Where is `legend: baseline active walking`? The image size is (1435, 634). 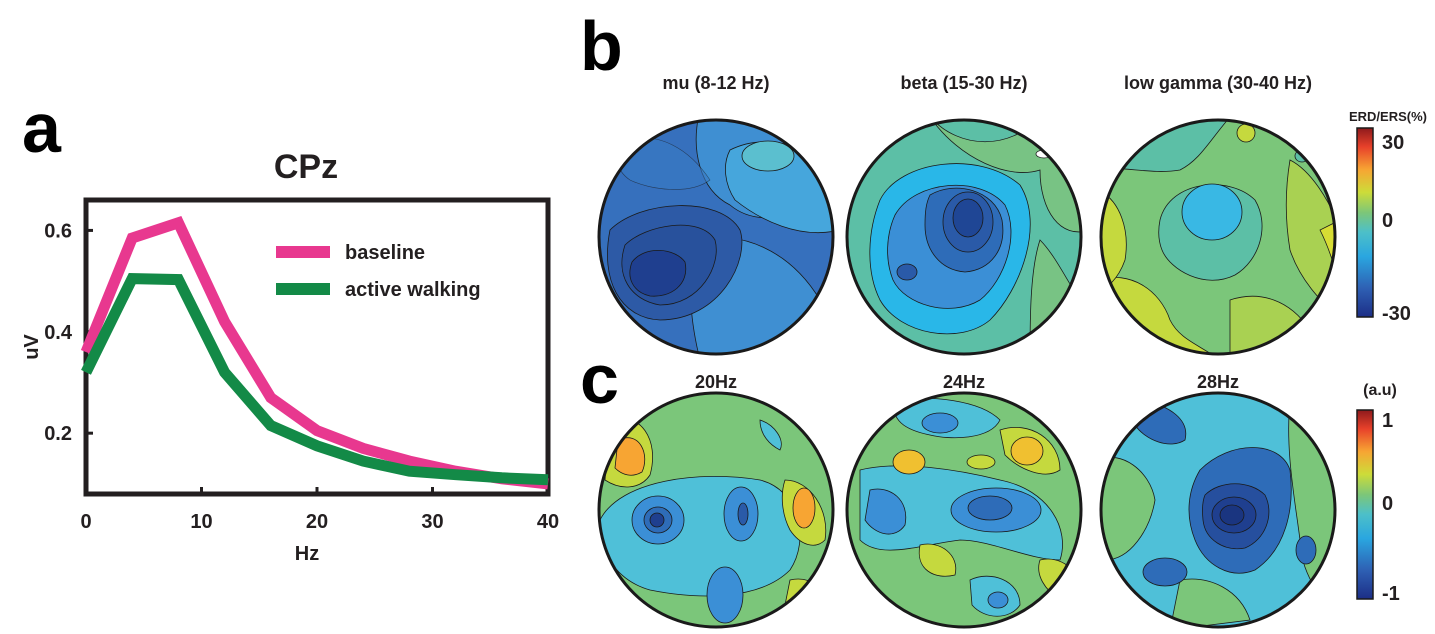
legend: baseline active walking is located at coordinates (378, 271).